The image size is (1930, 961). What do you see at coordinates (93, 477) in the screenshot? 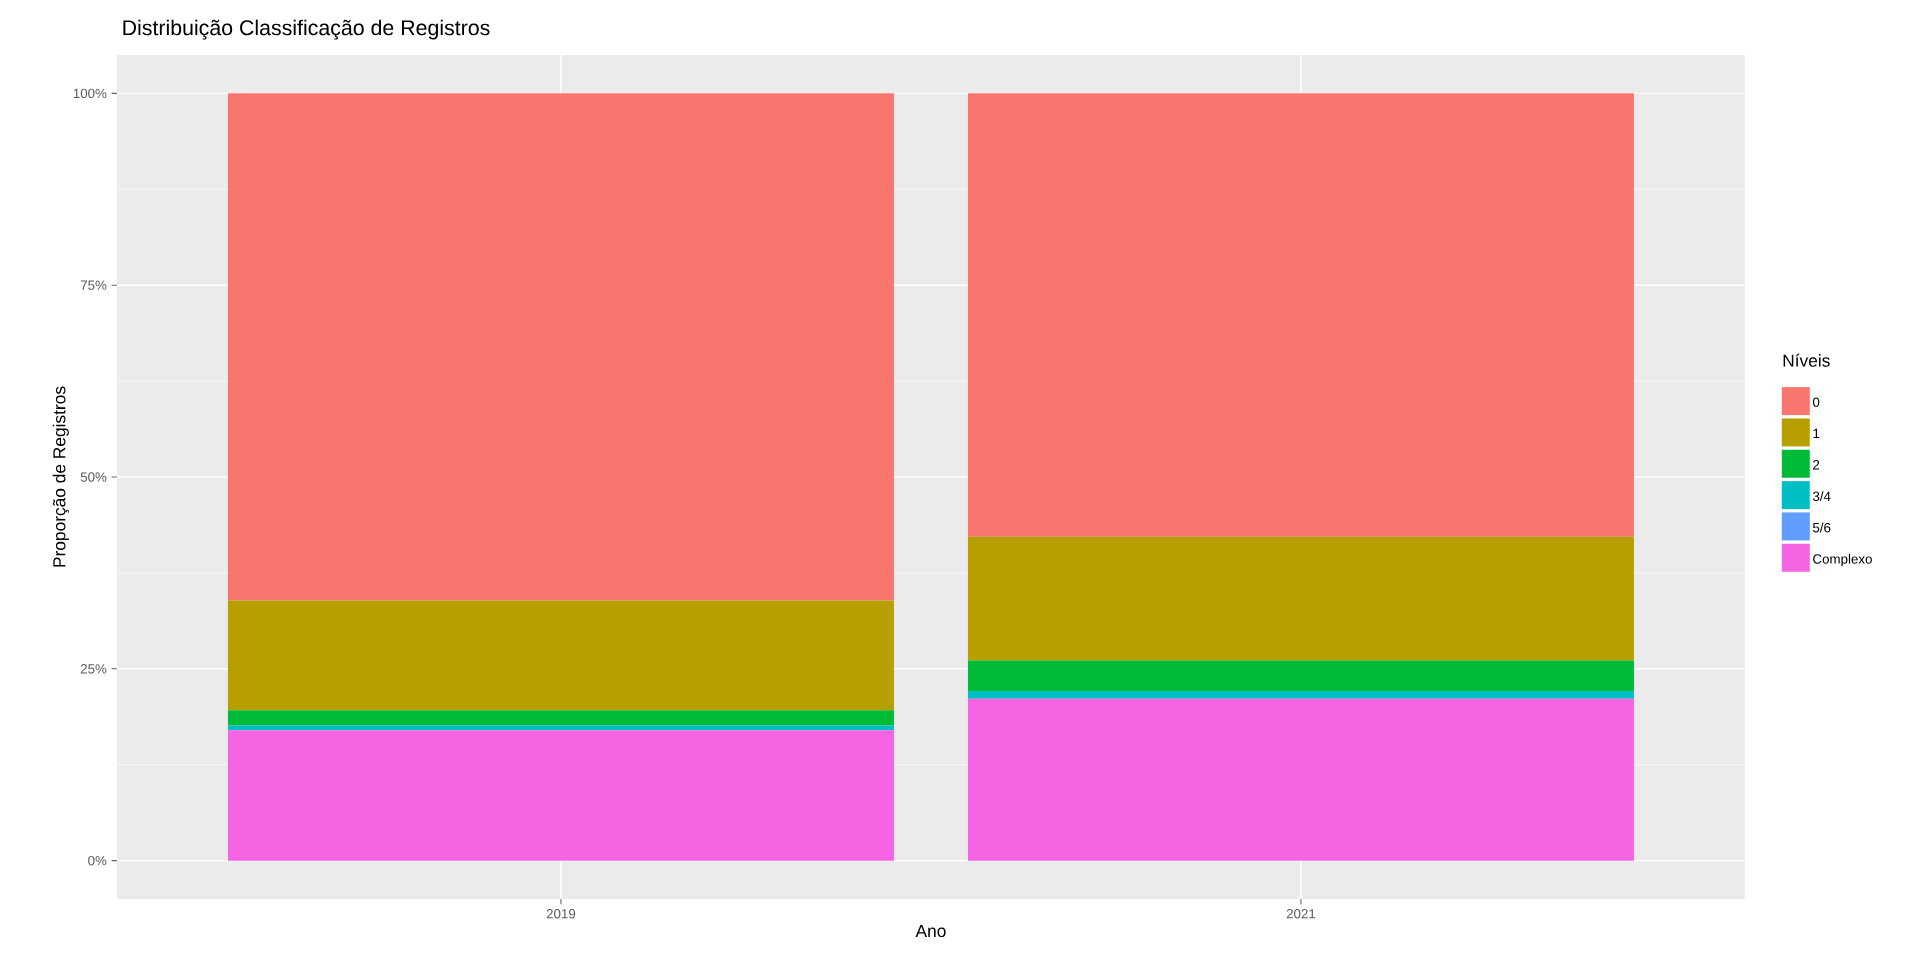
I see `y-tick-label: 50%` at bounding box center [93, 477].